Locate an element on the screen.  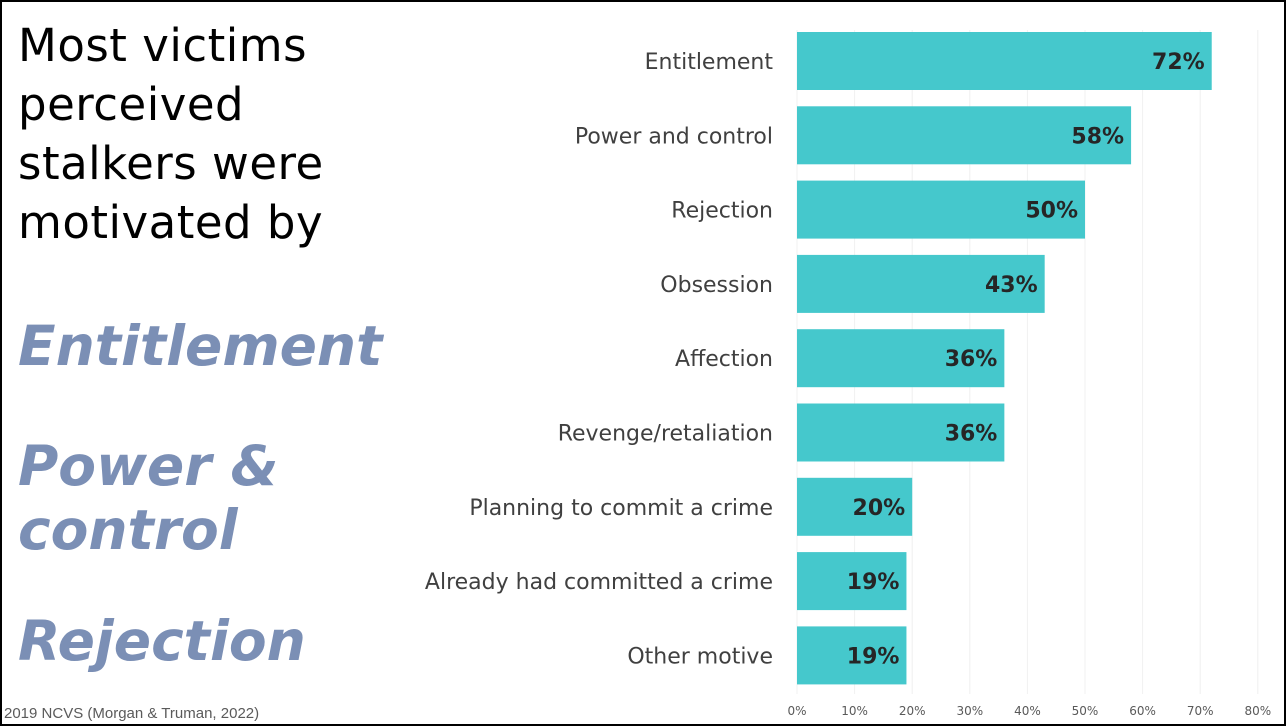
category-label: Planning to commit a crime is located at coordinates (621, 508).